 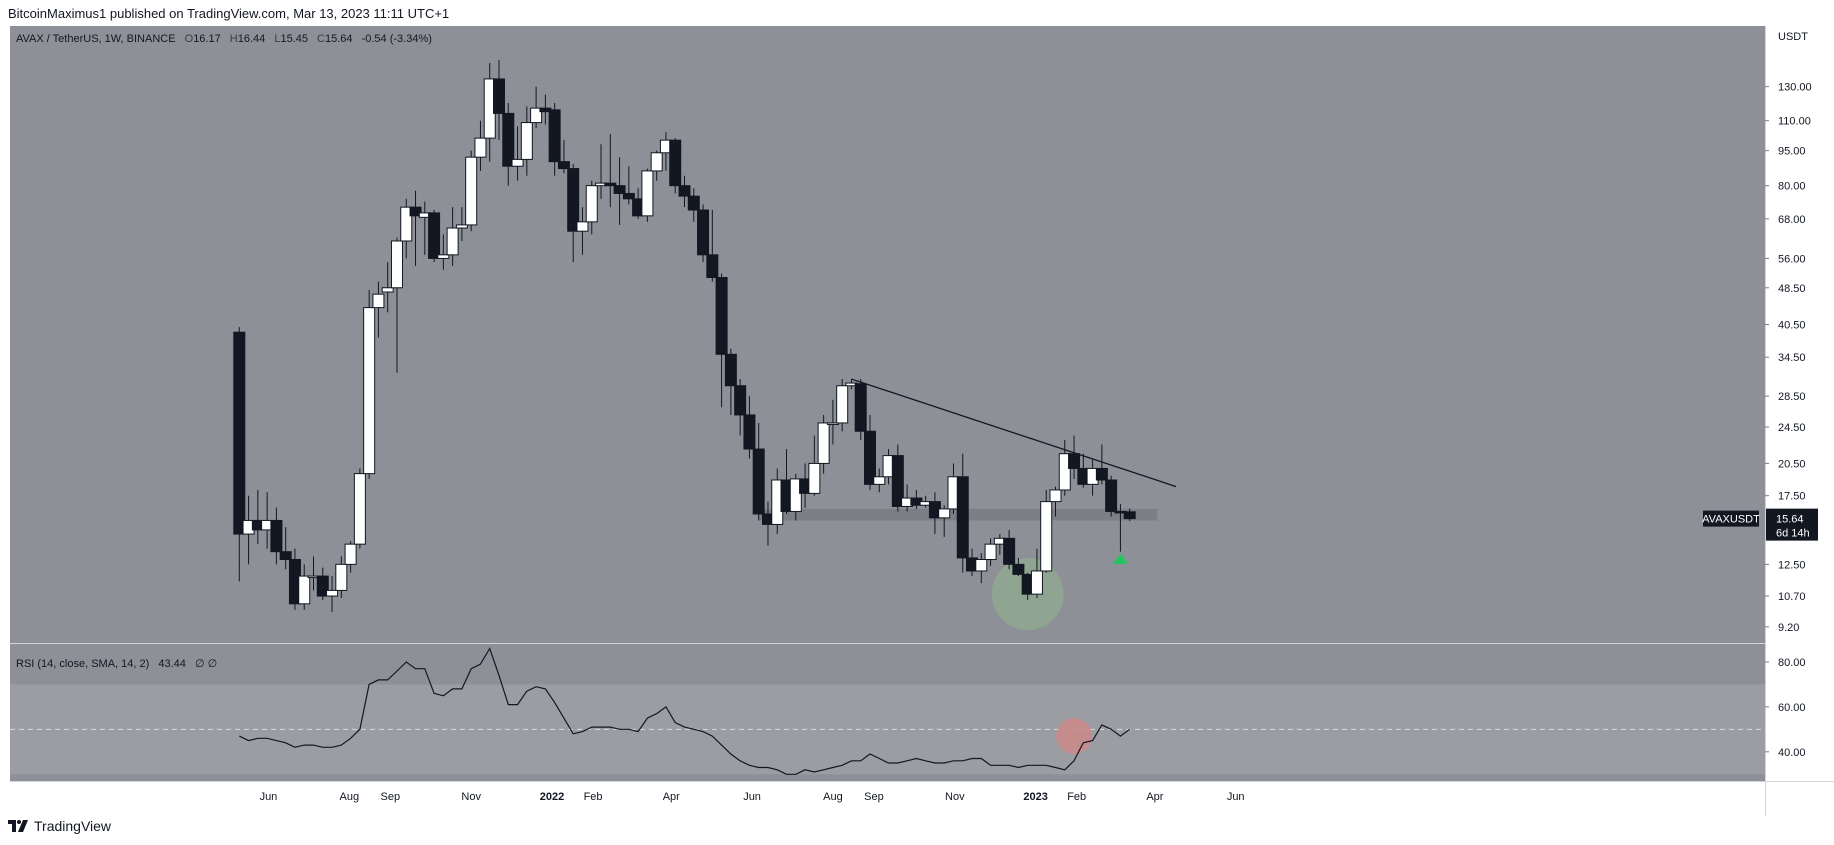 I want to click on time-tick-label: 2023, so click(x=1035, y=797).